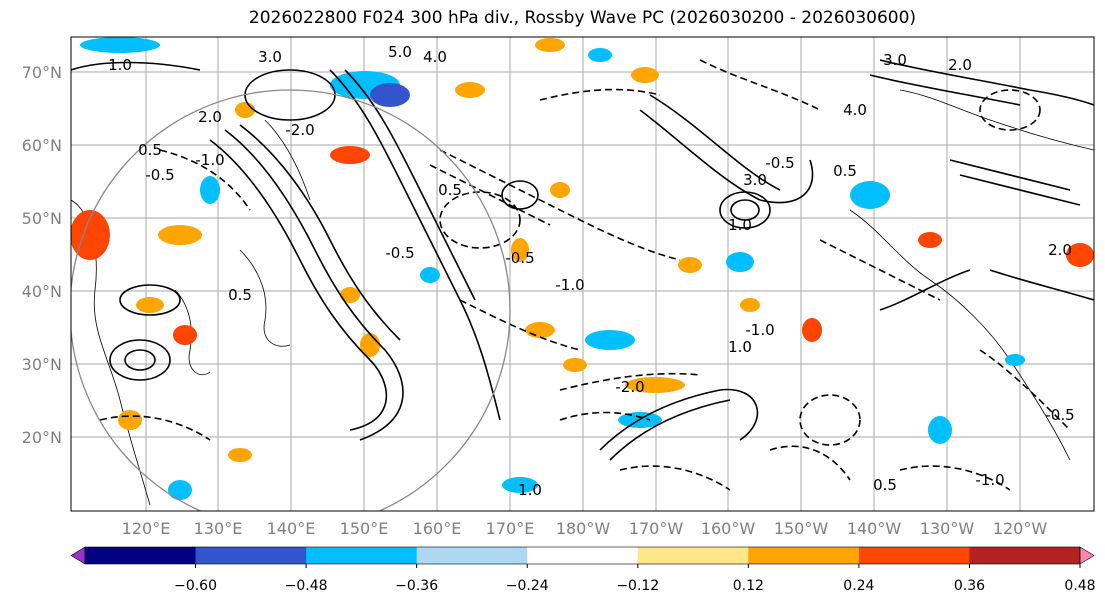 This screenshot has width=1105, height=604. I want to click on longitude-label: 140°W, so click(874, 528).